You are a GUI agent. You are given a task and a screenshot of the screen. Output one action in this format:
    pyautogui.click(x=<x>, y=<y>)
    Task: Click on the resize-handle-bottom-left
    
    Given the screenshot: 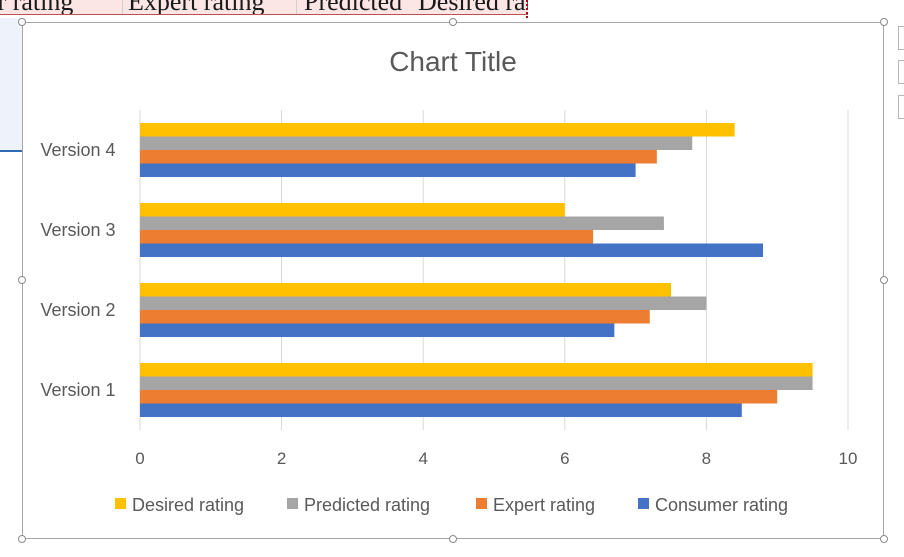 What is the action you would take?
    pyautogui.click(x=22, y=539)
    